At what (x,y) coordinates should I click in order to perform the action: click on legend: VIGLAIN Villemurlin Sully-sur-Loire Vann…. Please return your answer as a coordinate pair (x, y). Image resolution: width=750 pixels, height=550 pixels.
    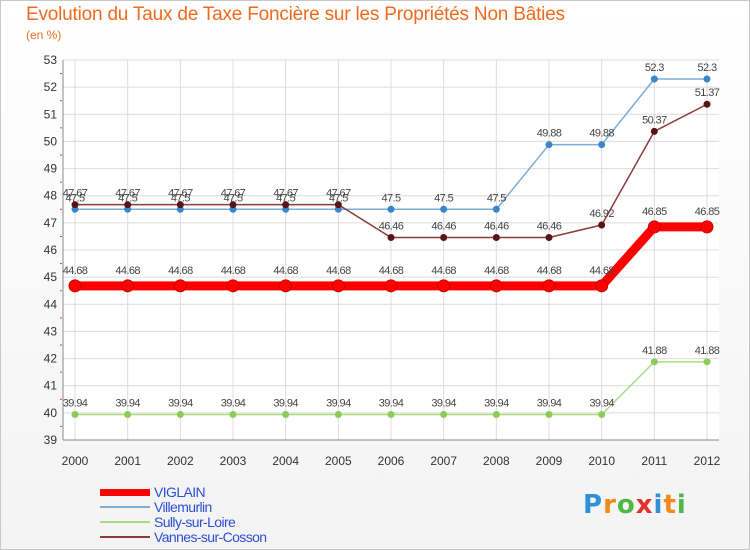
    Looking at the image, I should click on (210, 514).